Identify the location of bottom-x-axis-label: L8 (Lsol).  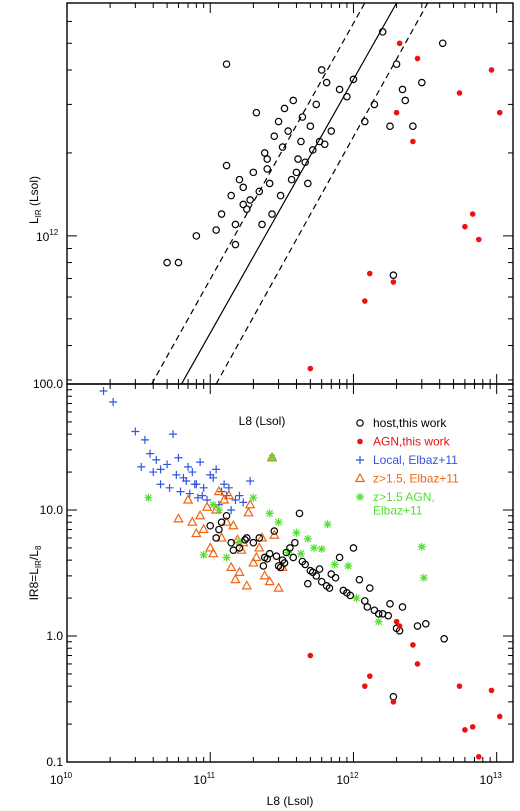
(290, 801).